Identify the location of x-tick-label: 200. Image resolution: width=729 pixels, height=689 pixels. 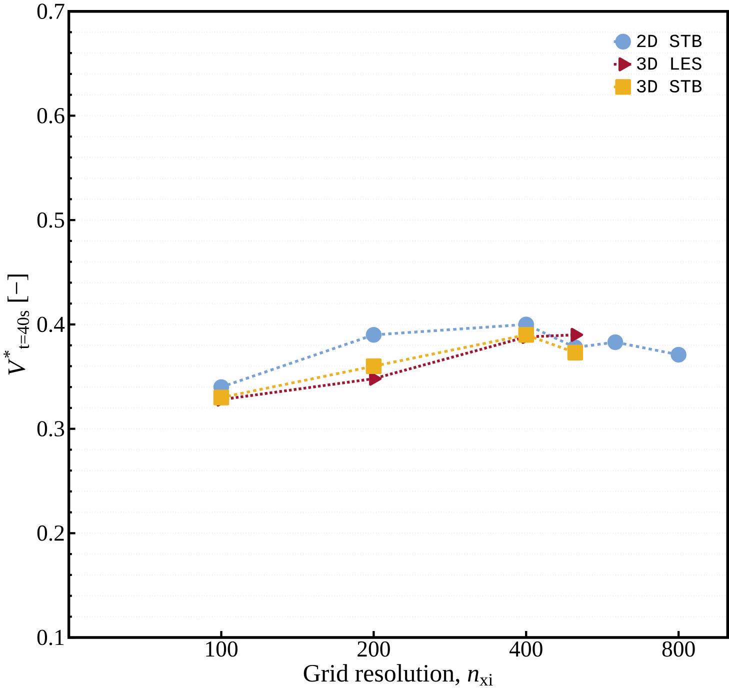
(374, 649).